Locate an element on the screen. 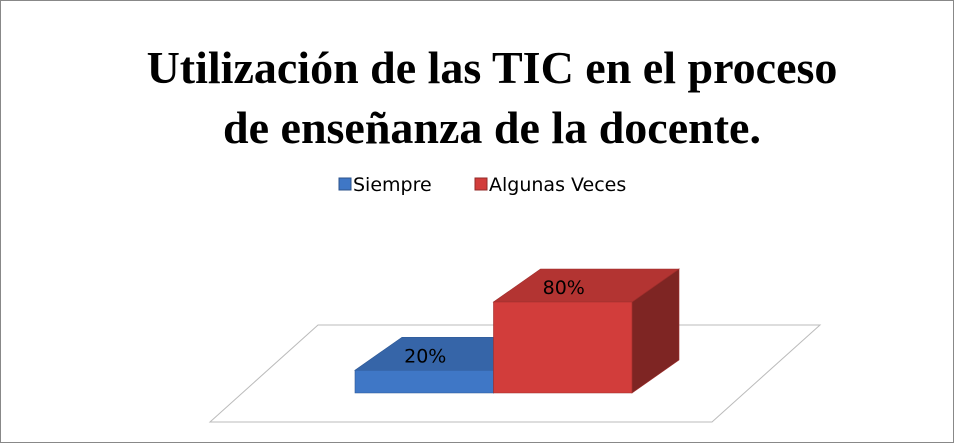  legend-label: Siempre is located at coordinates (392, 185).